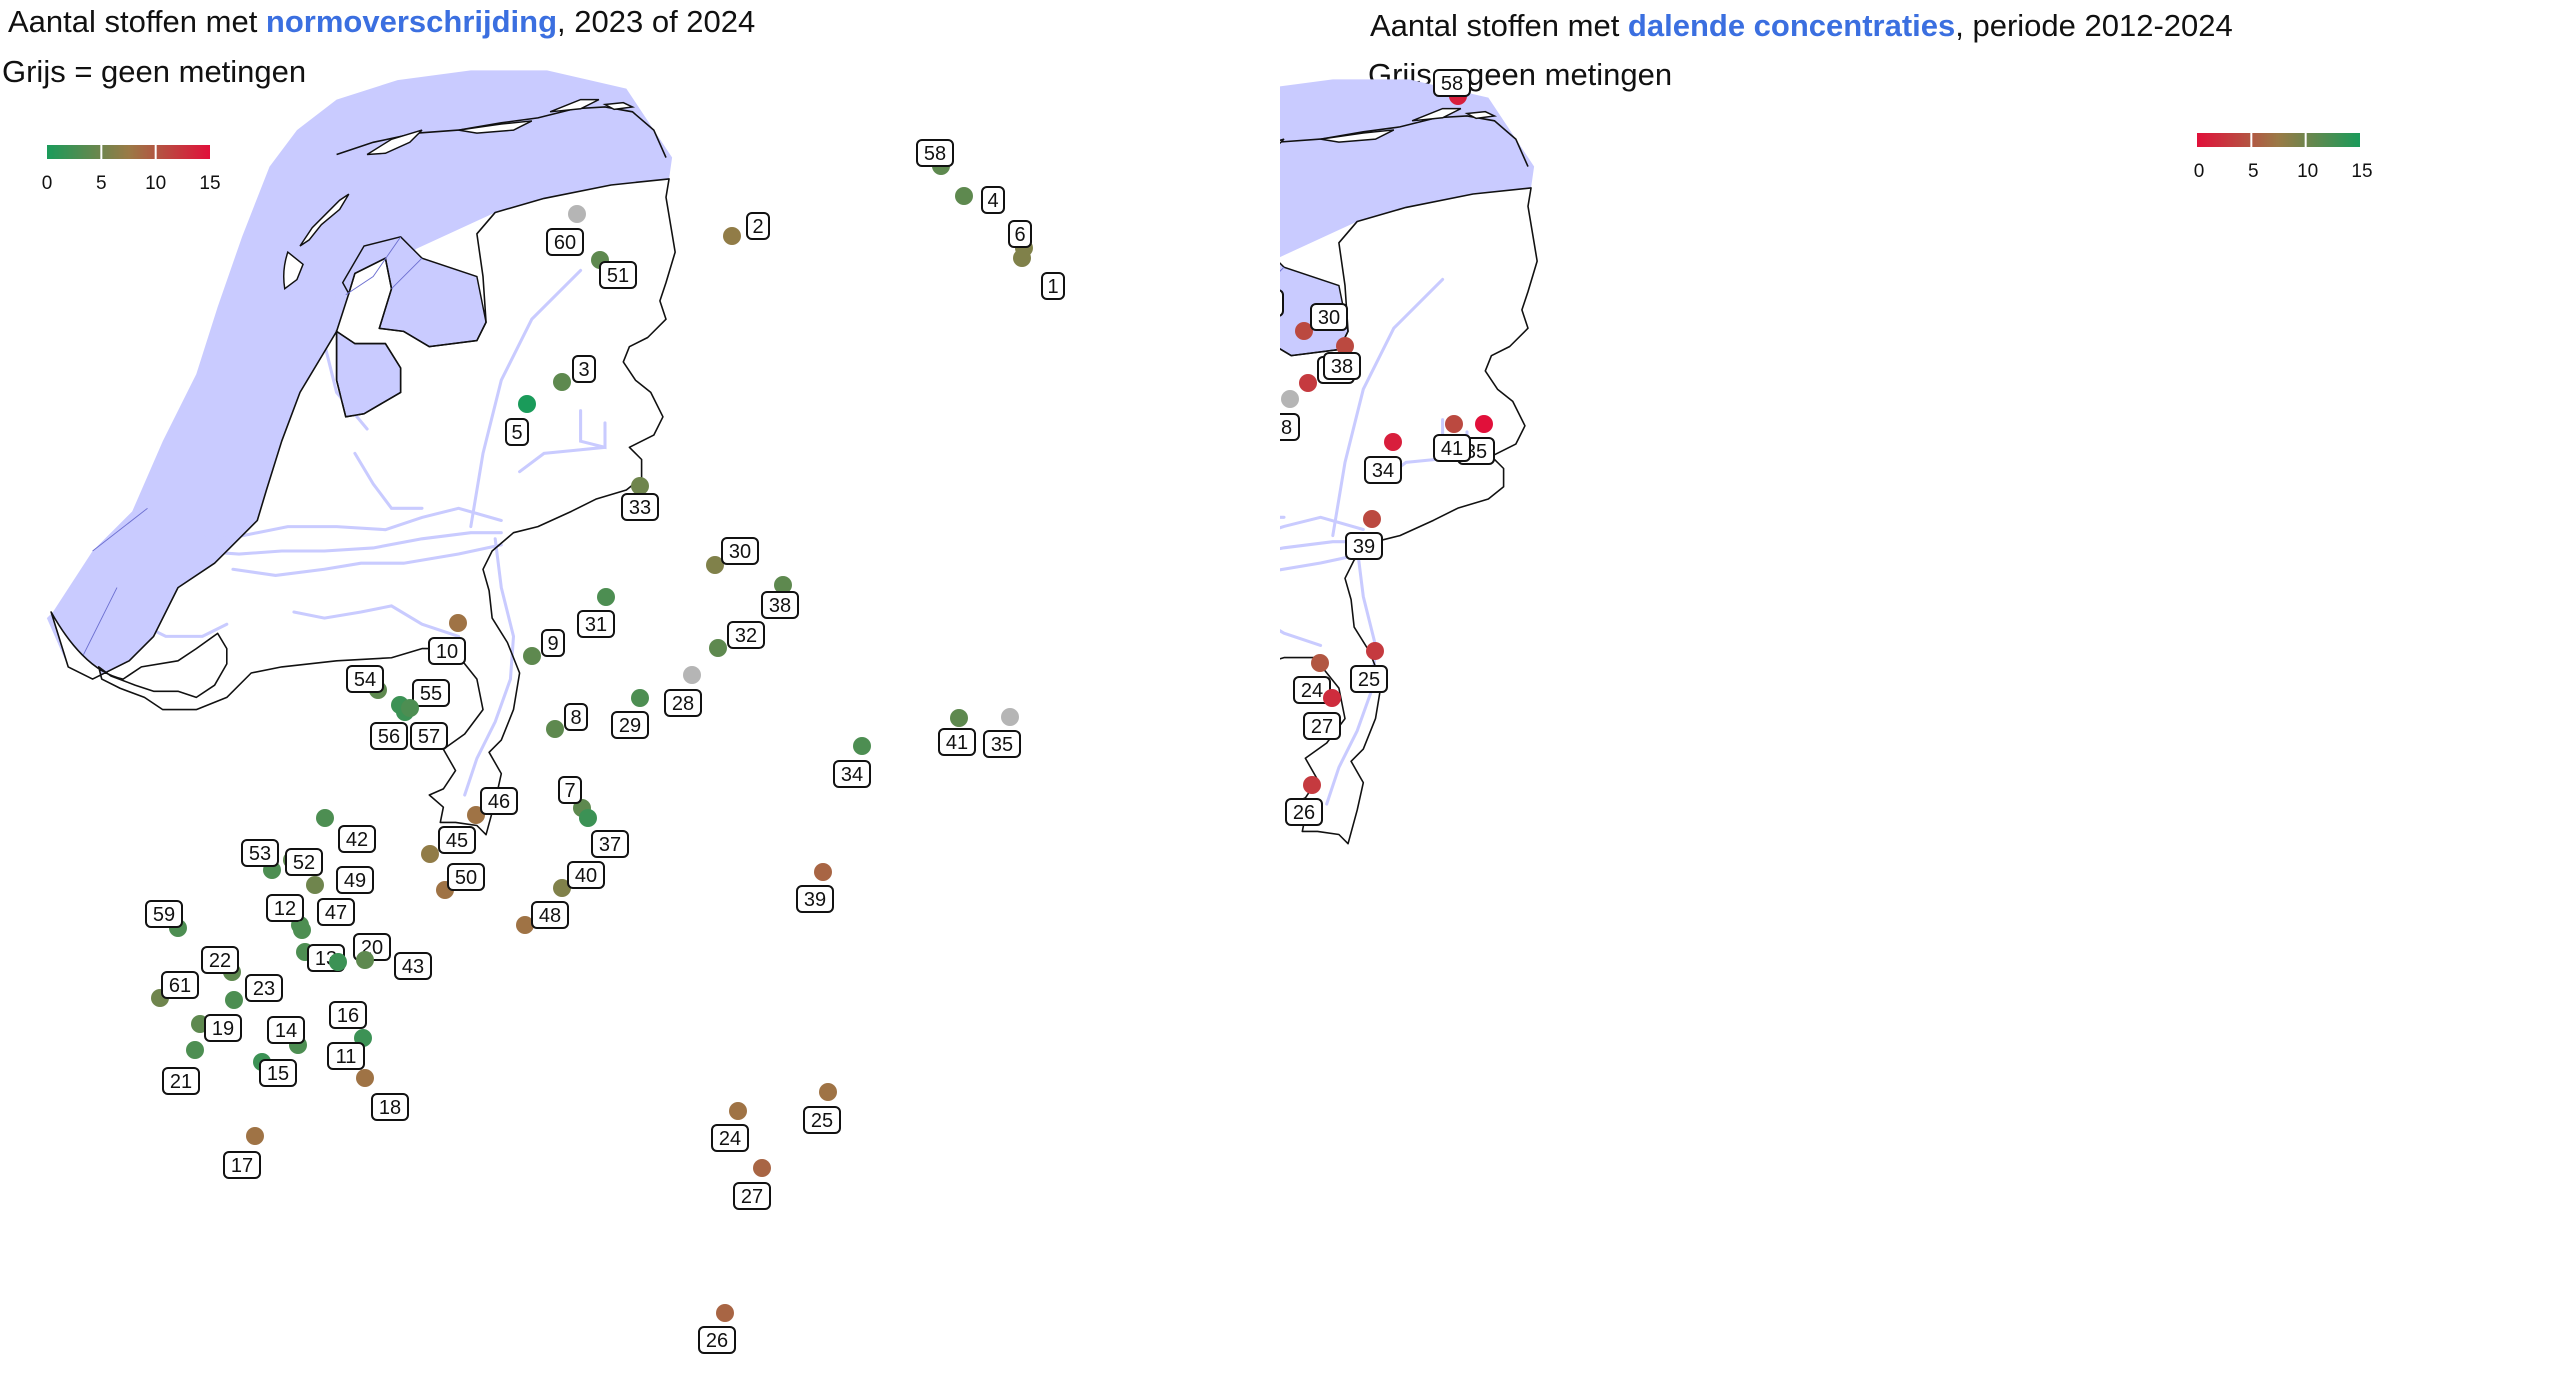 This screenshot has height=1381, width=2560. I want to click on island, so click(495, 127).